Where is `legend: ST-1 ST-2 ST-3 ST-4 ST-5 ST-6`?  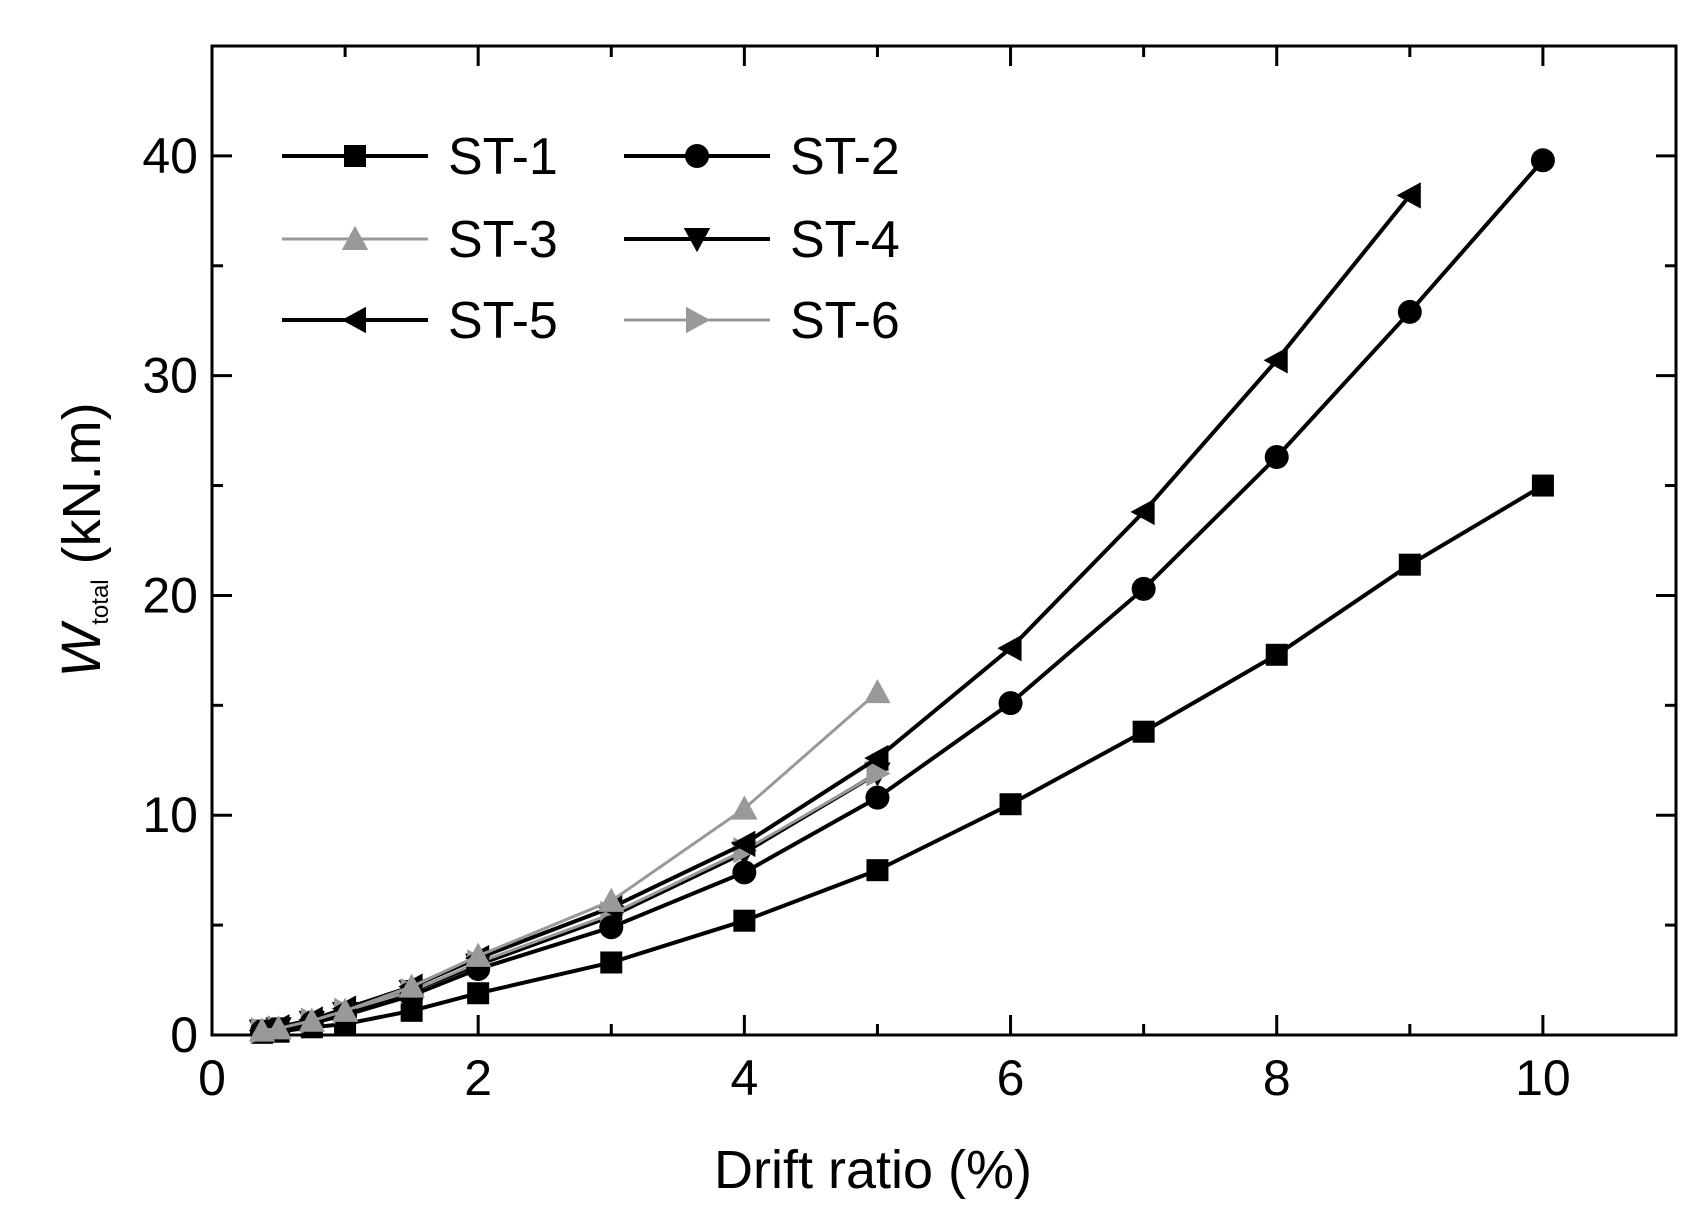 legend: ST-1 ST-2 ST-3 ST-4 ST-5 ST-6 is located at coordinates (591, 239).